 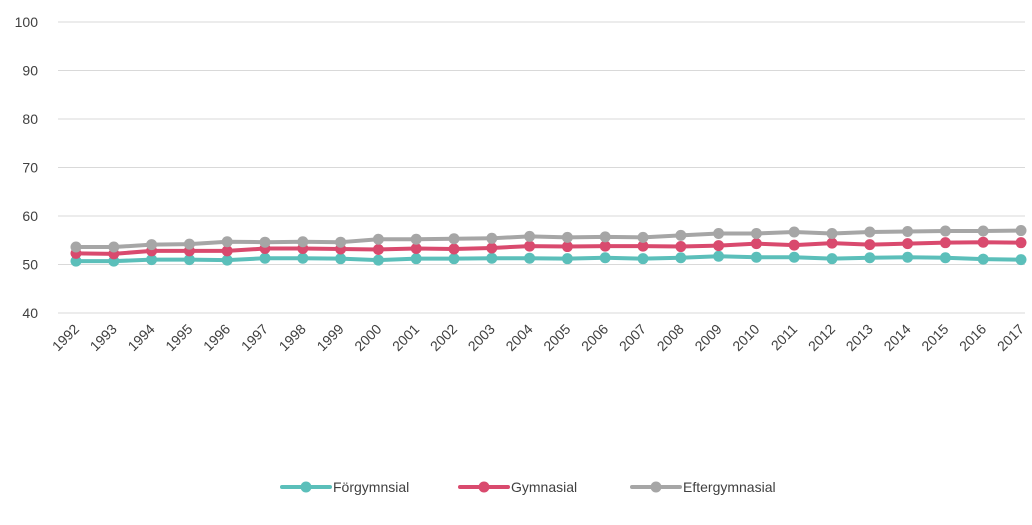 I want to click on data-point-2-2005, so click(x=567, y=237).